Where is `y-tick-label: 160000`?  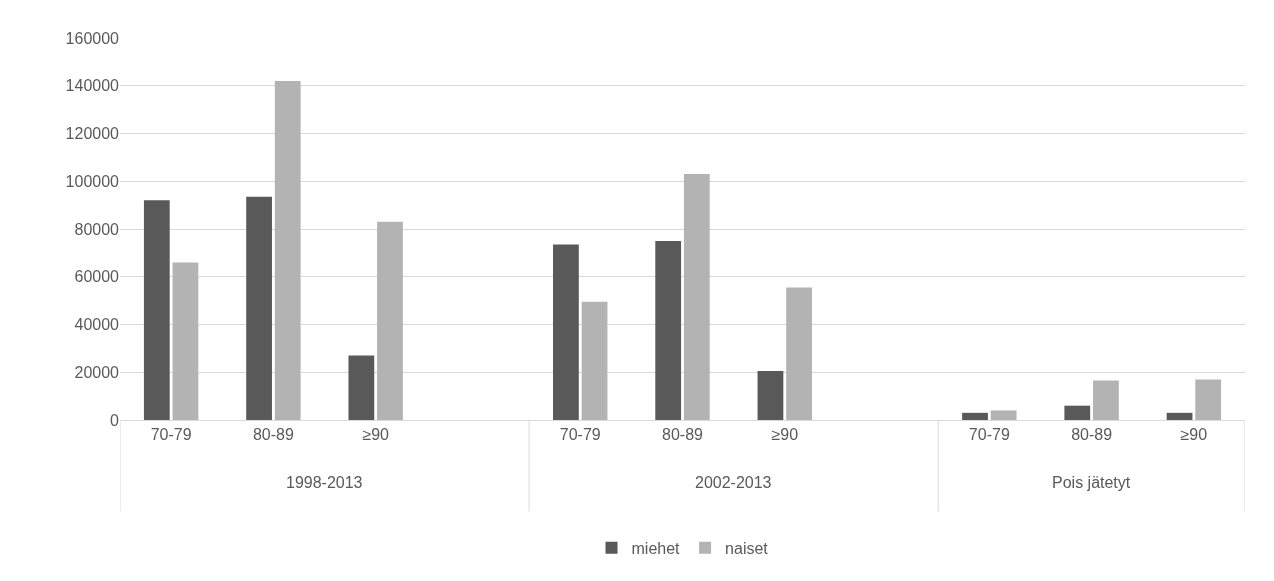 y-tick-label: 160000 is located at coordinates (92, 38).